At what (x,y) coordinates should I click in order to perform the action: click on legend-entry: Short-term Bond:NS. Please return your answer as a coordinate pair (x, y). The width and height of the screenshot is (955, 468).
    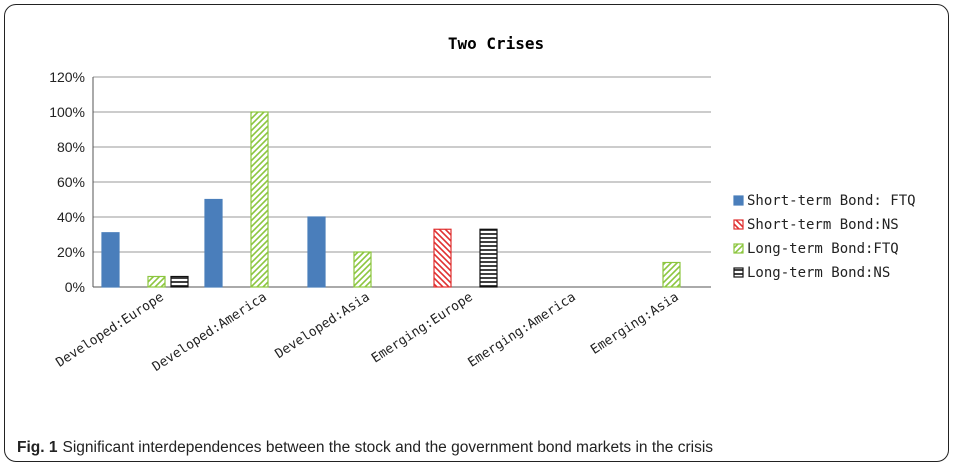
    Looking at the image, I should click on (823, 225).